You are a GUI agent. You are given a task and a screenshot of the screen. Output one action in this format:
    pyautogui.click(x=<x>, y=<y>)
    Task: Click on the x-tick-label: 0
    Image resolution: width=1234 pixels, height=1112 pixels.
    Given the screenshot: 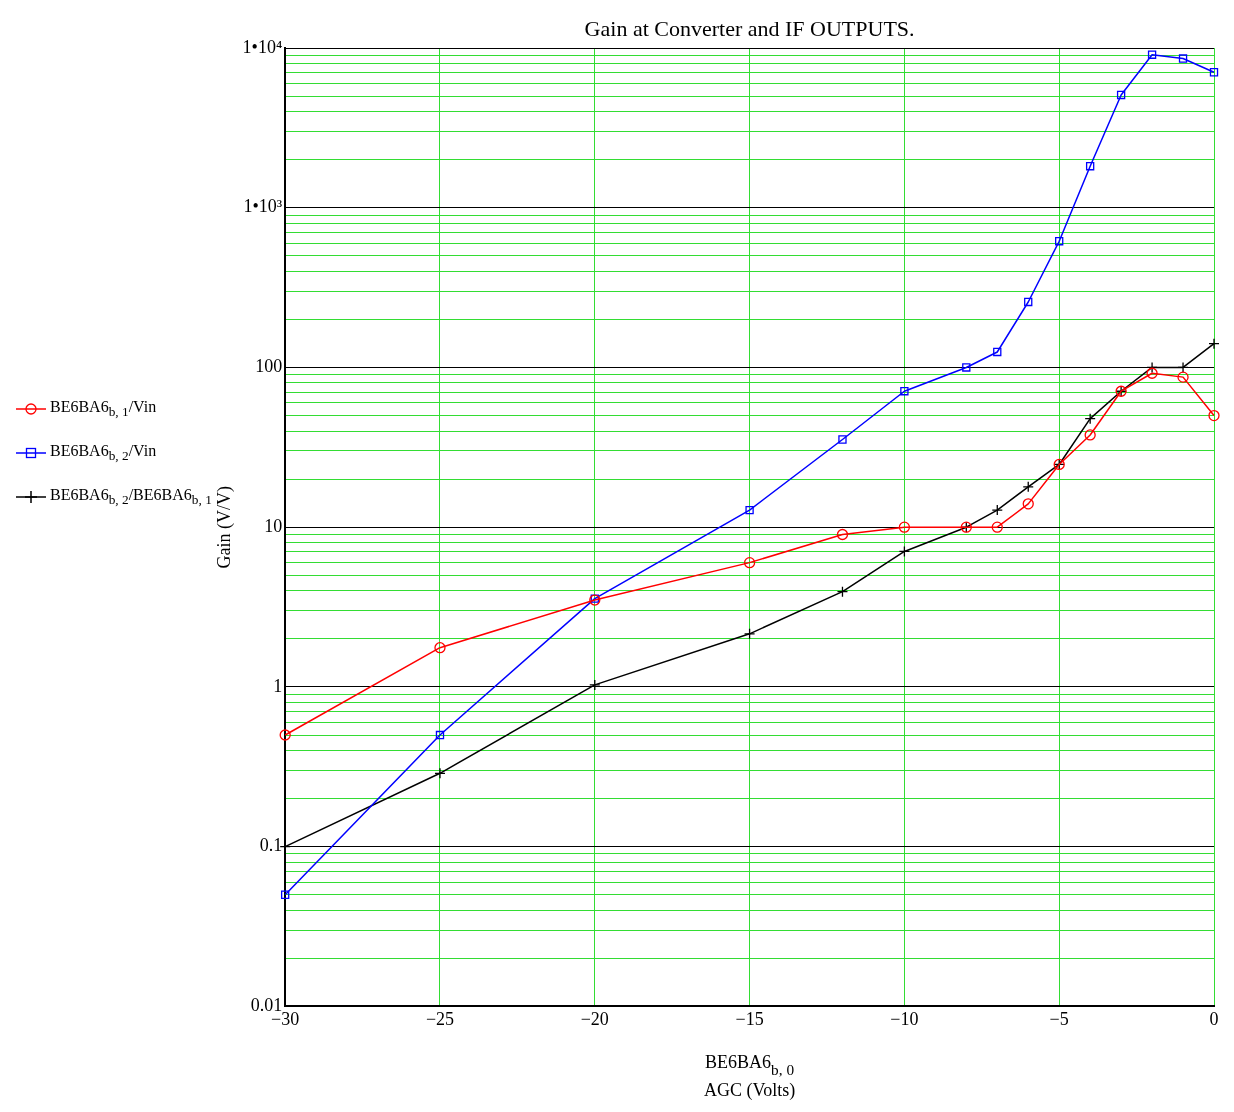 What is the action you would take?
    pyautogui.click(x=1214, y=1018)
    